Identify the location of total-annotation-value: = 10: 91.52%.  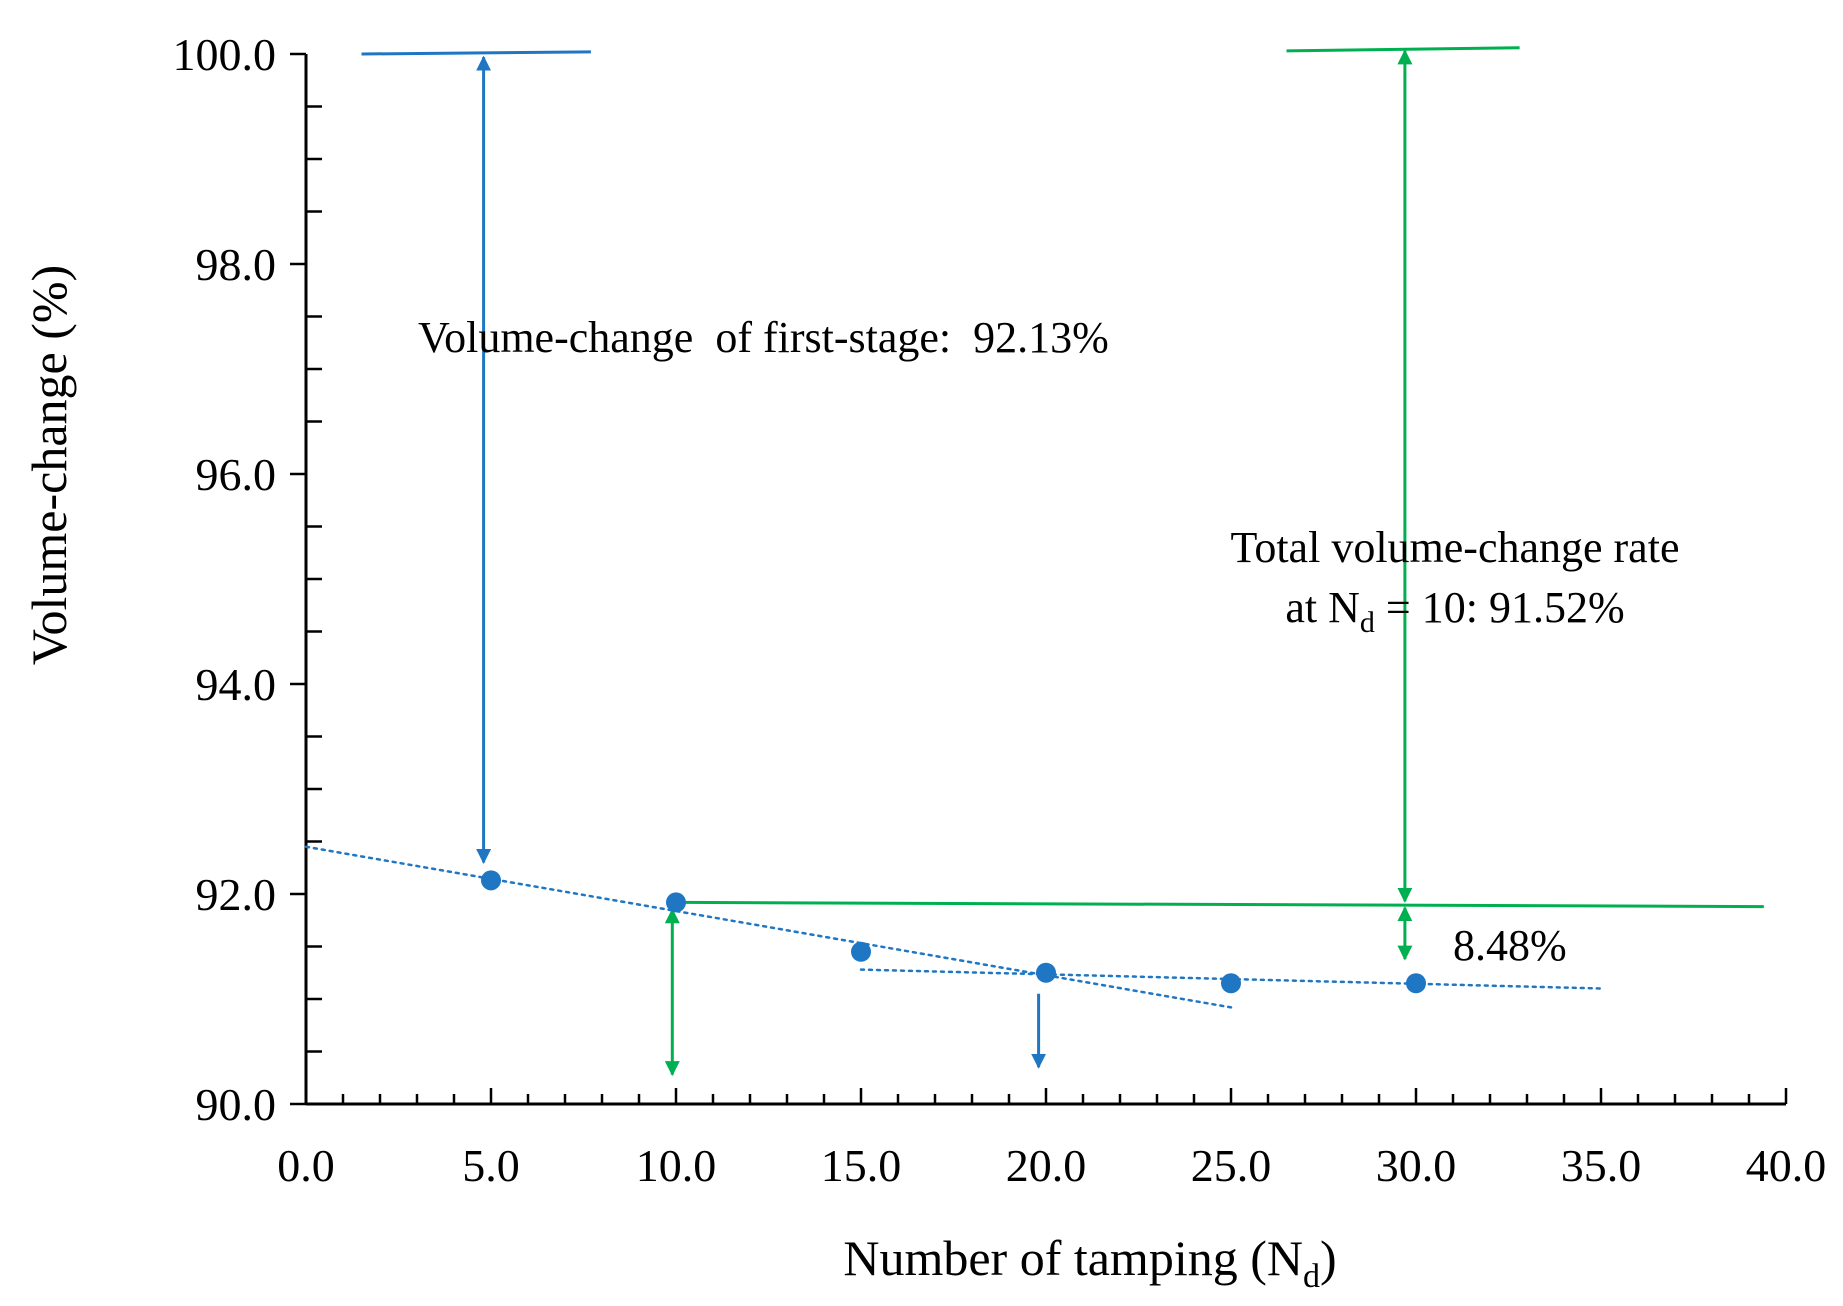
(1500, 607).